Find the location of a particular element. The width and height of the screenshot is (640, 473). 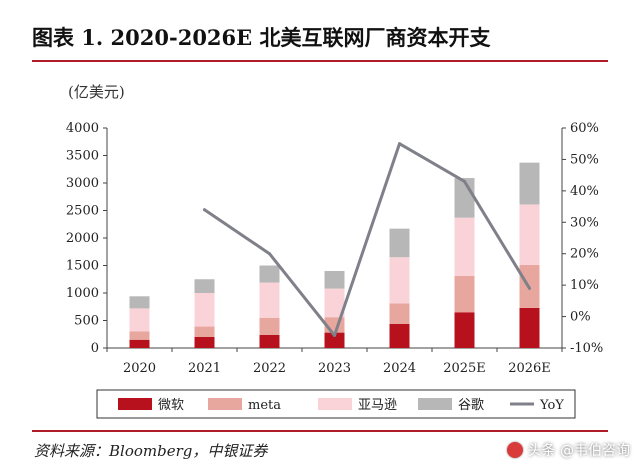

legend-label: 亚马逊 is located at coordinates (377, 405).